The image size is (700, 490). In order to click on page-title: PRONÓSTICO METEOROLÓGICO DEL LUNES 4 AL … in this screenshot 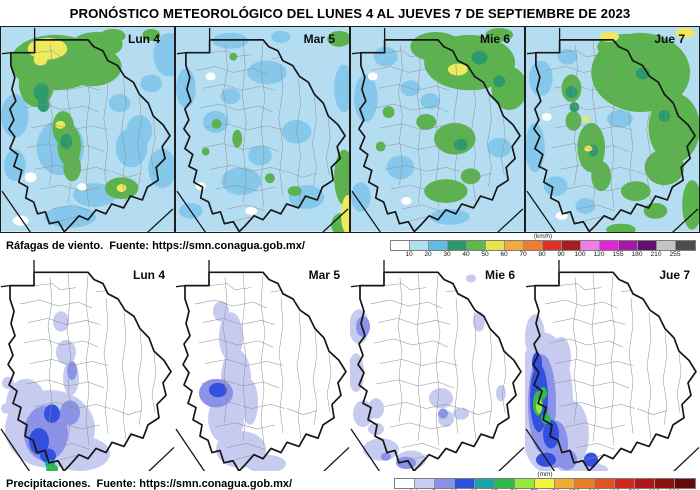, I will do `click(350, 13)`.